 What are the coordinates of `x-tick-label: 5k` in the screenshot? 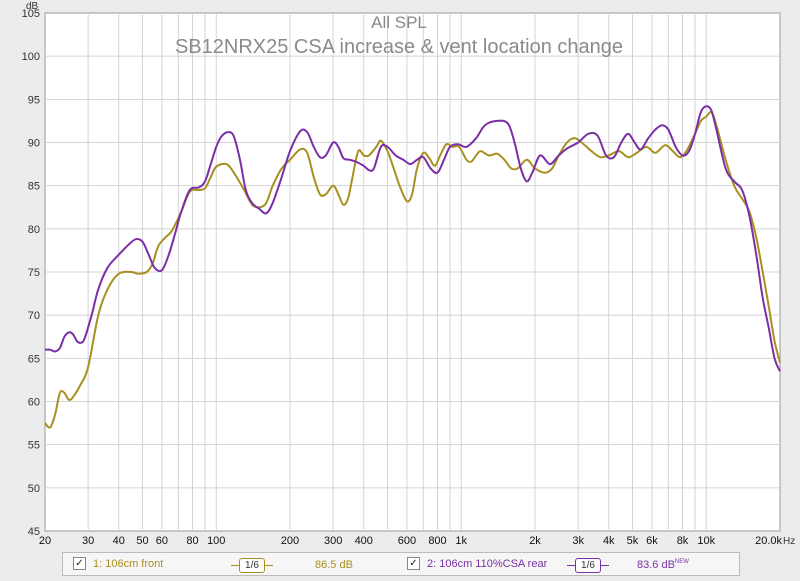 It's located at (633, 541).